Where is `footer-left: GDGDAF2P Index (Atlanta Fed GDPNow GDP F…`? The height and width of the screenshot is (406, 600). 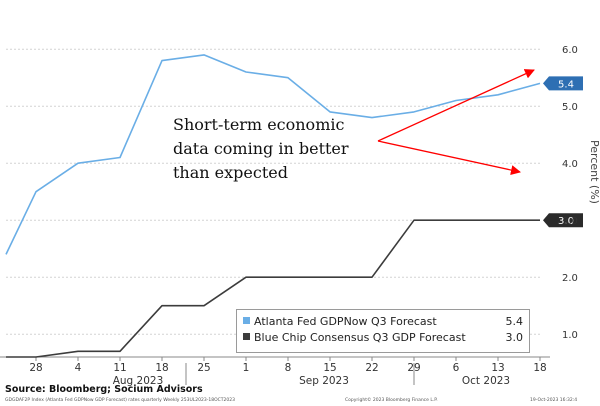 footer-left: GDGDAF2P Index (Atlanta Fed GDPNow GDP F… is located at coordinates (120, 400).